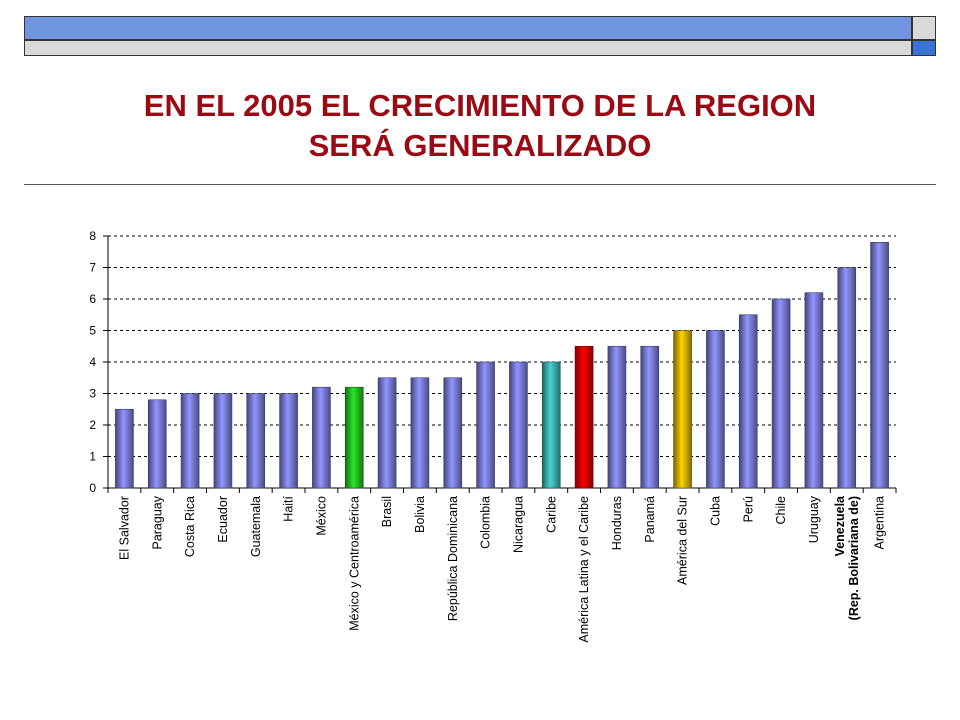 The width and height of the screenshot is (960, 720). What do you see at coordinates (92, 425) in the screenshot?
I see `y-tick-label: 2` at bounding box center [92, 425].